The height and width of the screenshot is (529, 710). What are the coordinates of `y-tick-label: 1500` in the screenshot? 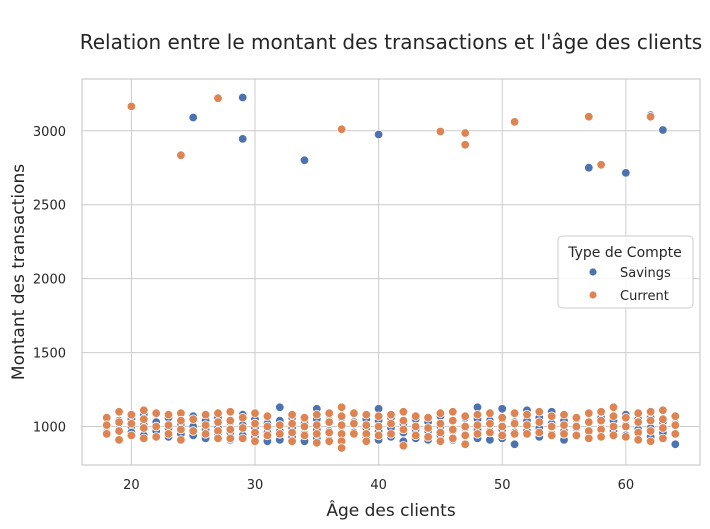 It's located at (49, 354).